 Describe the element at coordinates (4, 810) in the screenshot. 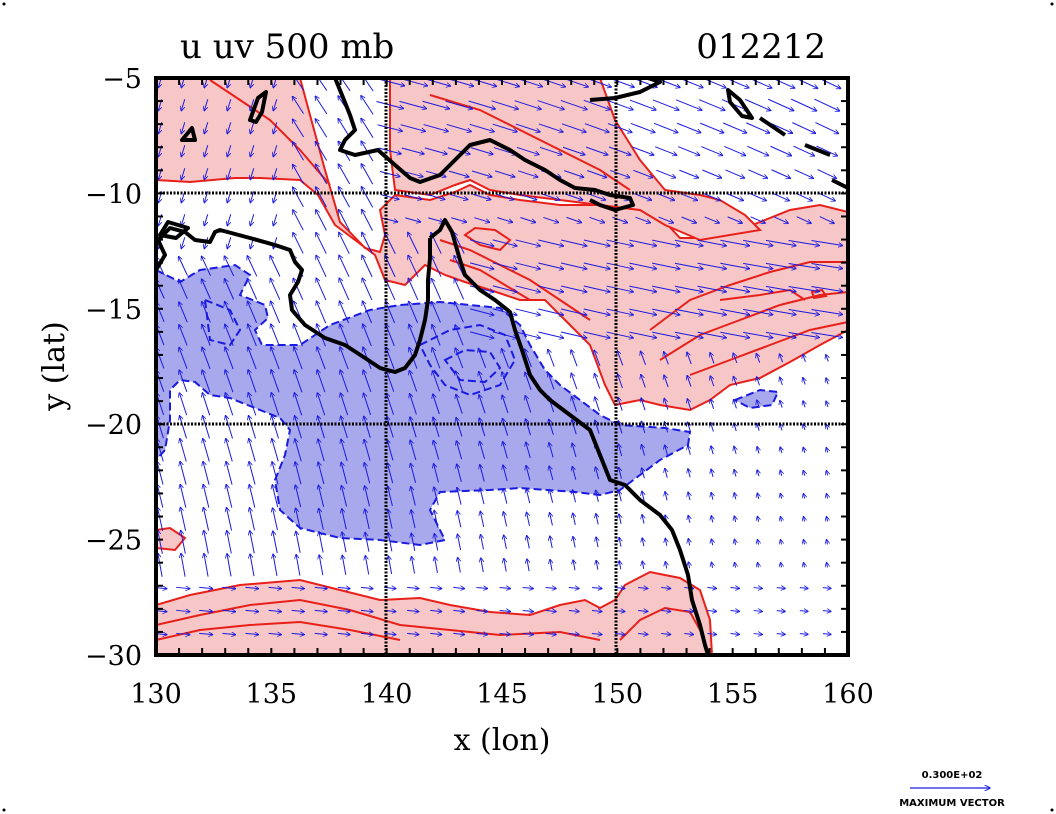

I see `corner-dot-bottom-left` at that location.